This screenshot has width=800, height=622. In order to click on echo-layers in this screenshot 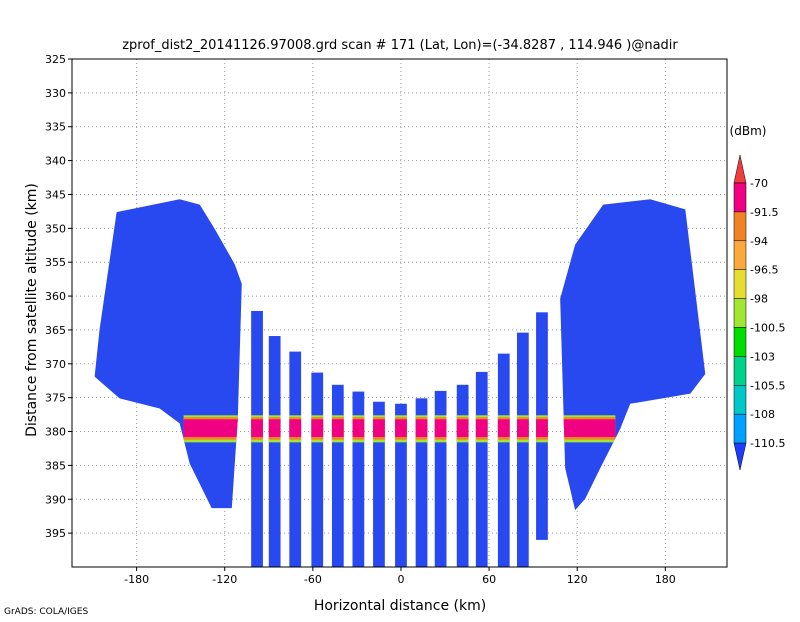, I will do `click(399, 429)`.